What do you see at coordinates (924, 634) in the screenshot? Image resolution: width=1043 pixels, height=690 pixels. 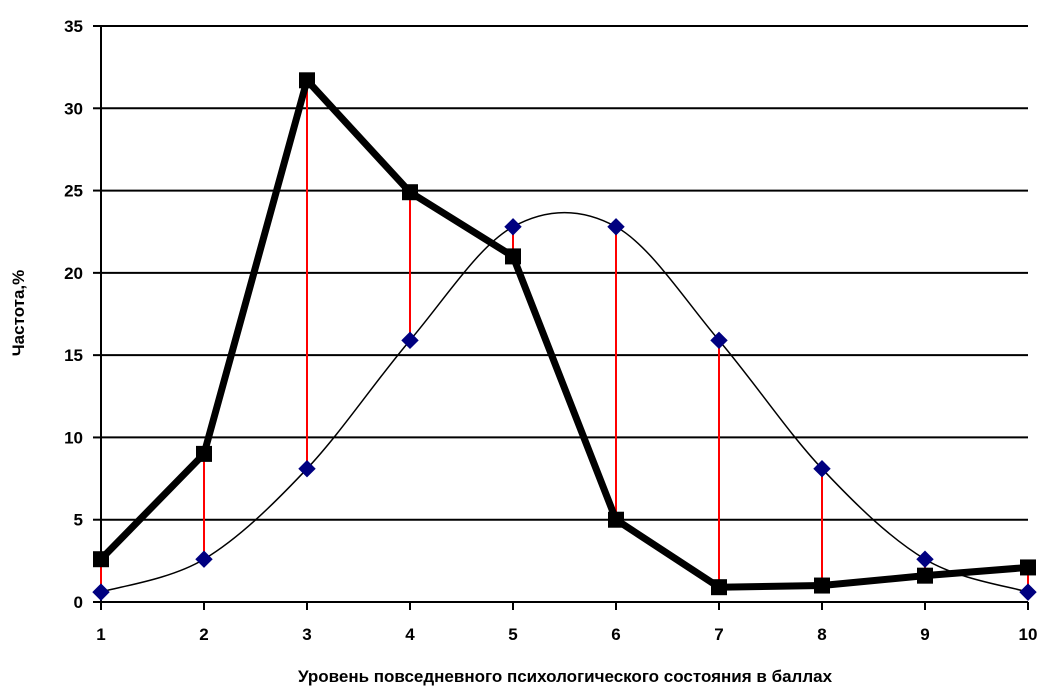 I see `x-tick-label: 9` at bounding box center [924, 634].